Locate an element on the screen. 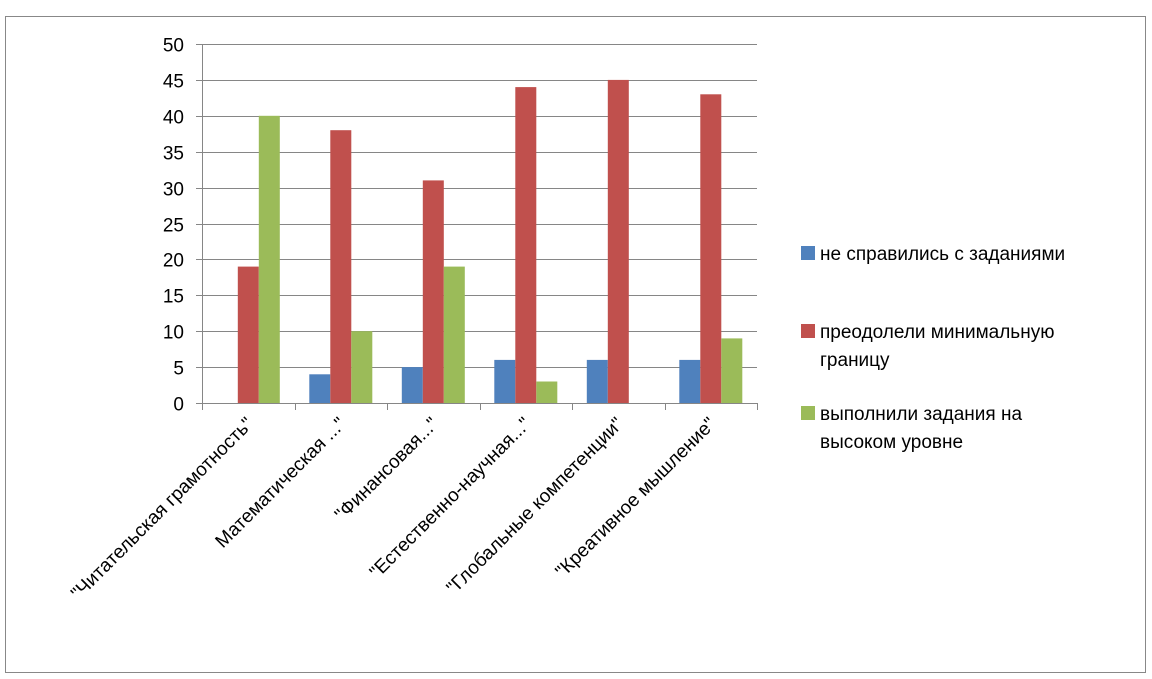 The height and width of the screenshot is (679, 1152). y-tick-label: 15 is located at coordinates (173, 297).